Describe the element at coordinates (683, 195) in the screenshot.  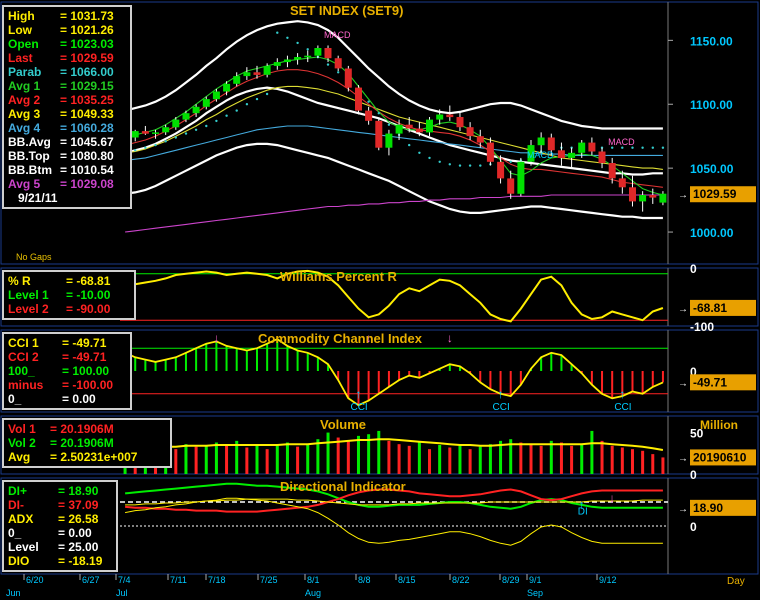
I see `price-last-value-arrow: →` at that location.